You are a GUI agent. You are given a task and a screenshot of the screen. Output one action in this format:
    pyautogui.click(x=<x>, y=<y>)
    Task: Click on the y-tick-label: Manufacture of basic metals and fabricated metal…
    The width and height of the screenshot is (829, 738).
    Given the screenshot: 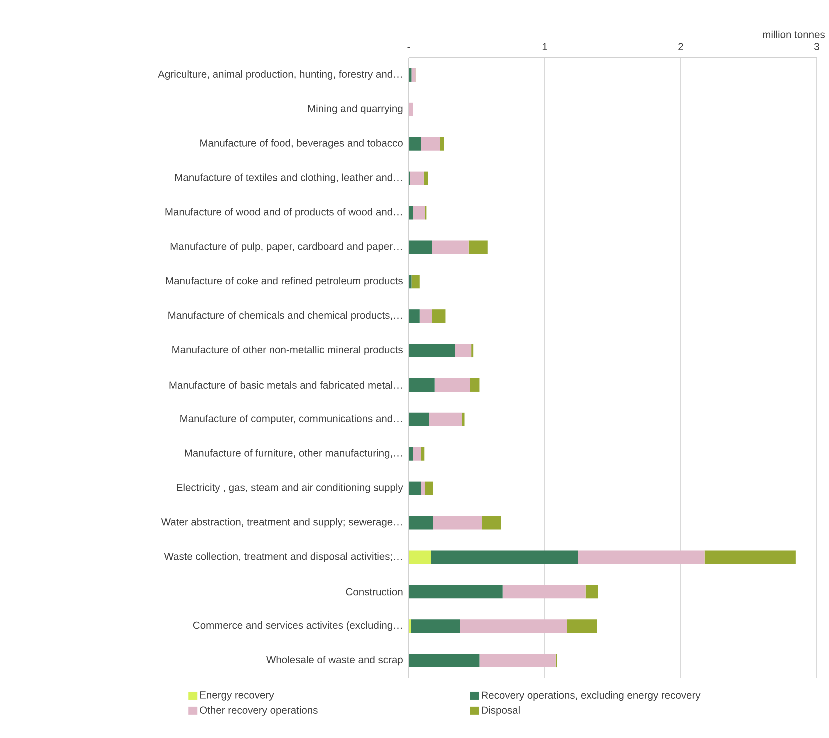 What is the action you would take?
    pyautogui.click(x=286, y=385)
    